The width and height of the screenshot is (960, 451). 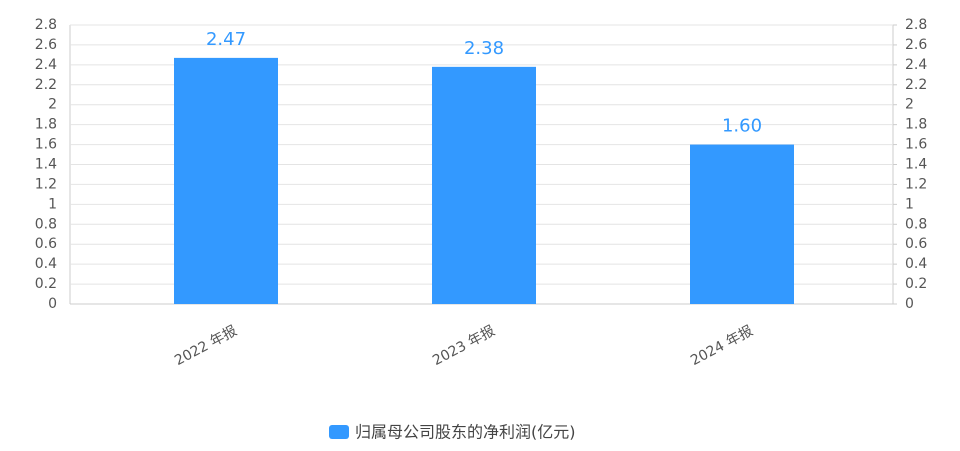 What do you see at coordinates (916, 65) in the screenshot?
I see `y2-tick-label: 2.4` at bounding box center [916, 65].